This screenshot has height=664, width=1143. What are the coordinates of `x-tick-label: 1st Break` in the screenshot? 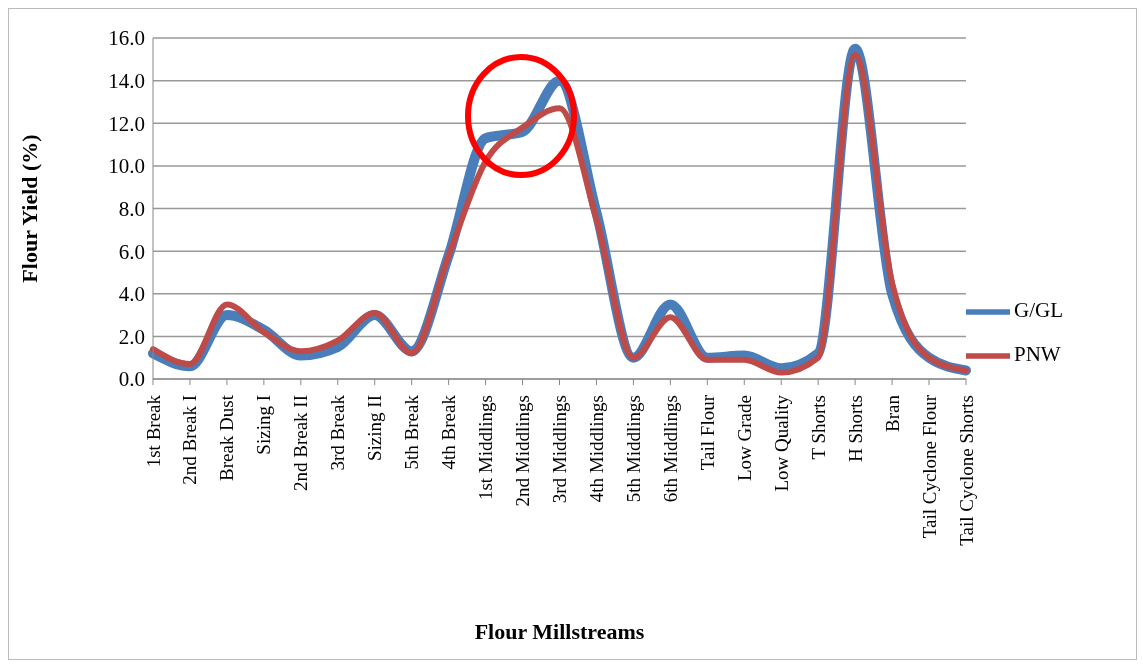 It's located at (153, 431).